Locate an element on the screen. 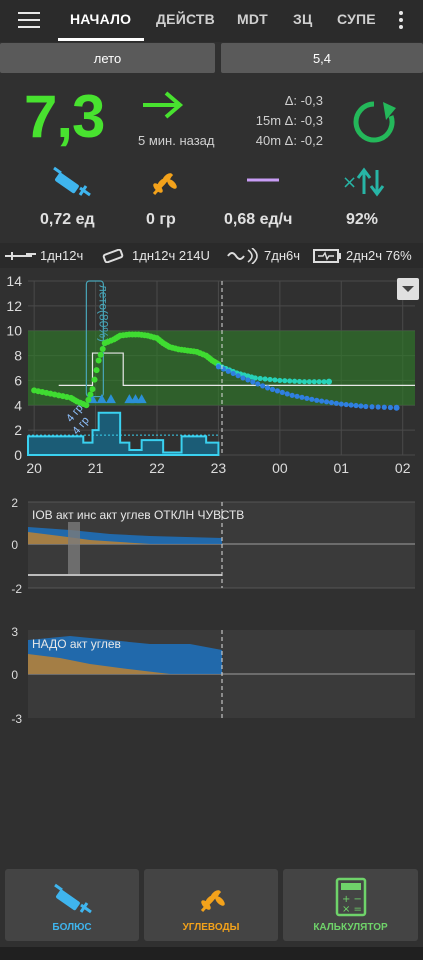 The width and height of the screenshot is (423, 960). active-tab-indicator is located at coordinates (101, 39).